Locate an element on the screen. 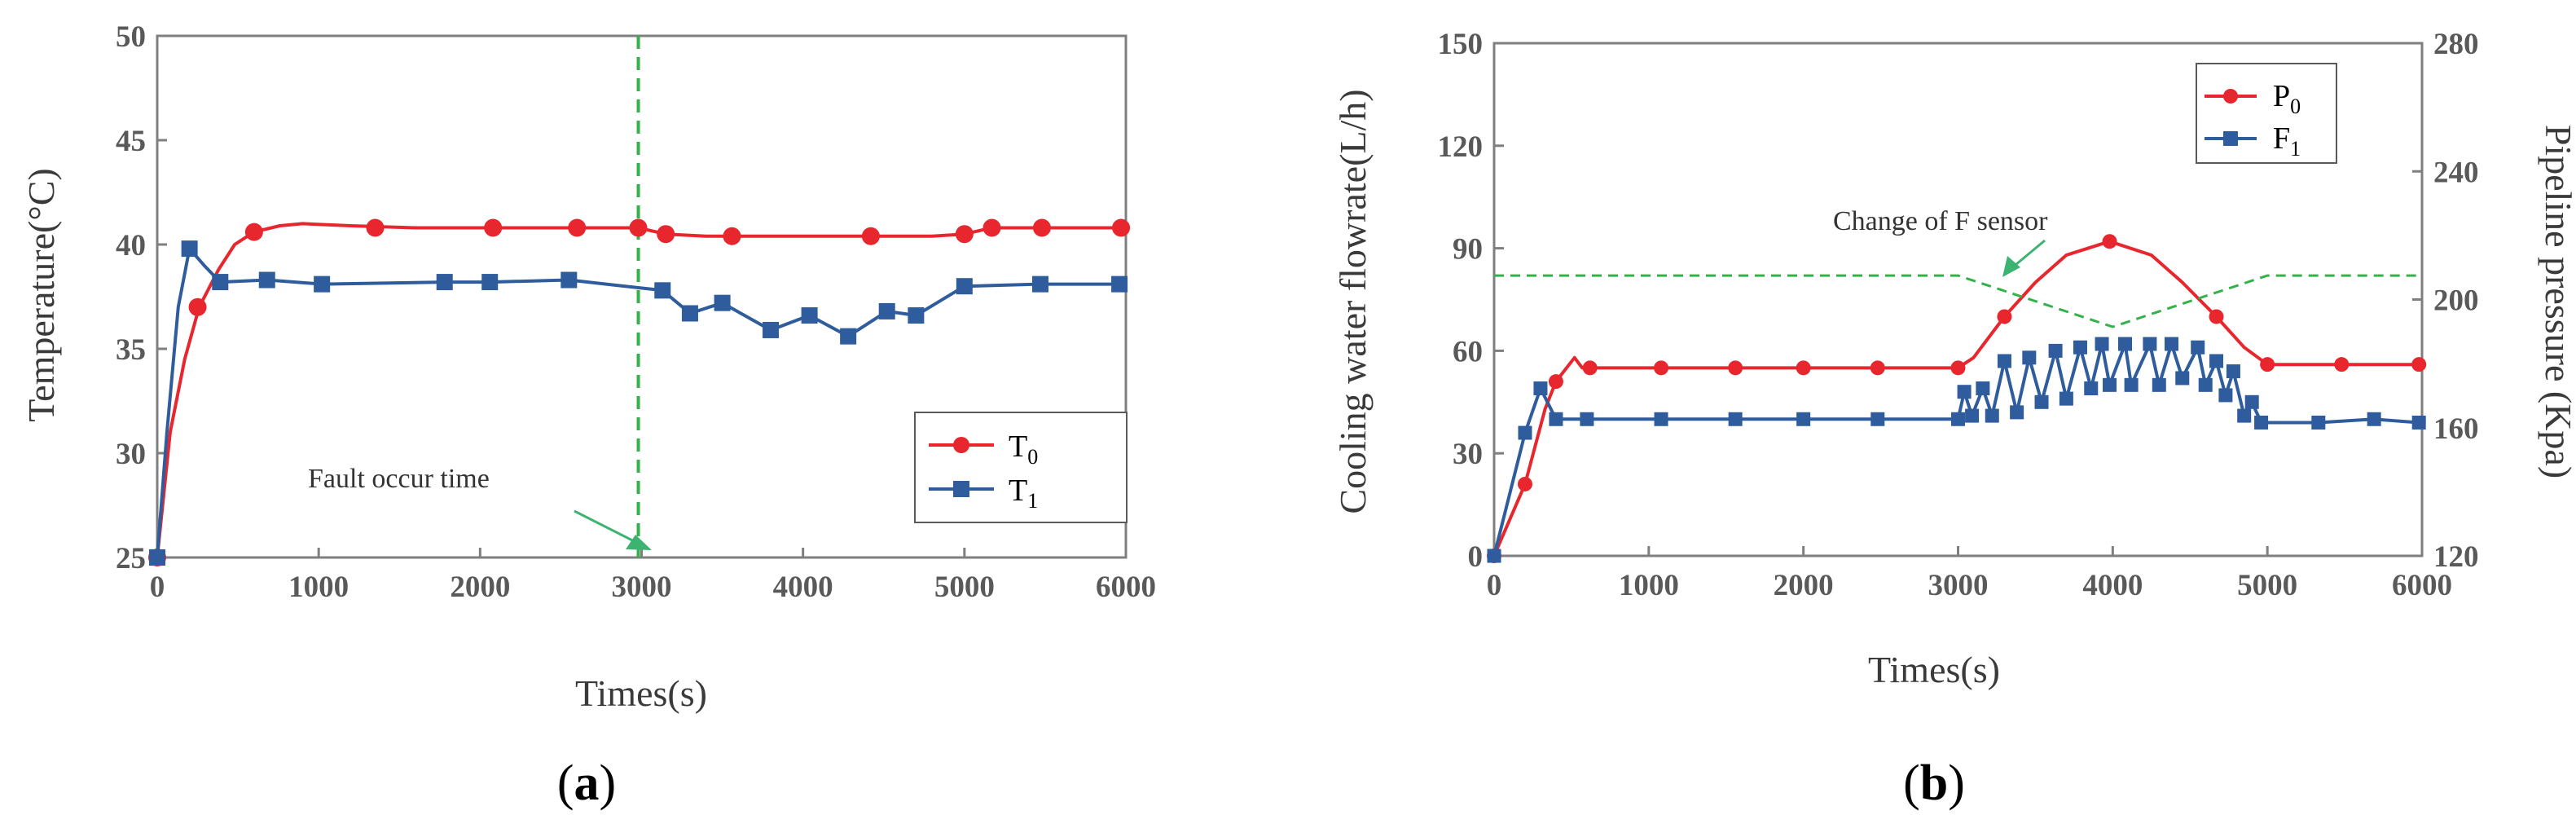 This screenshot has height=824, width=2576. sensor-arrow-head is located at coordinates (2011, 266).